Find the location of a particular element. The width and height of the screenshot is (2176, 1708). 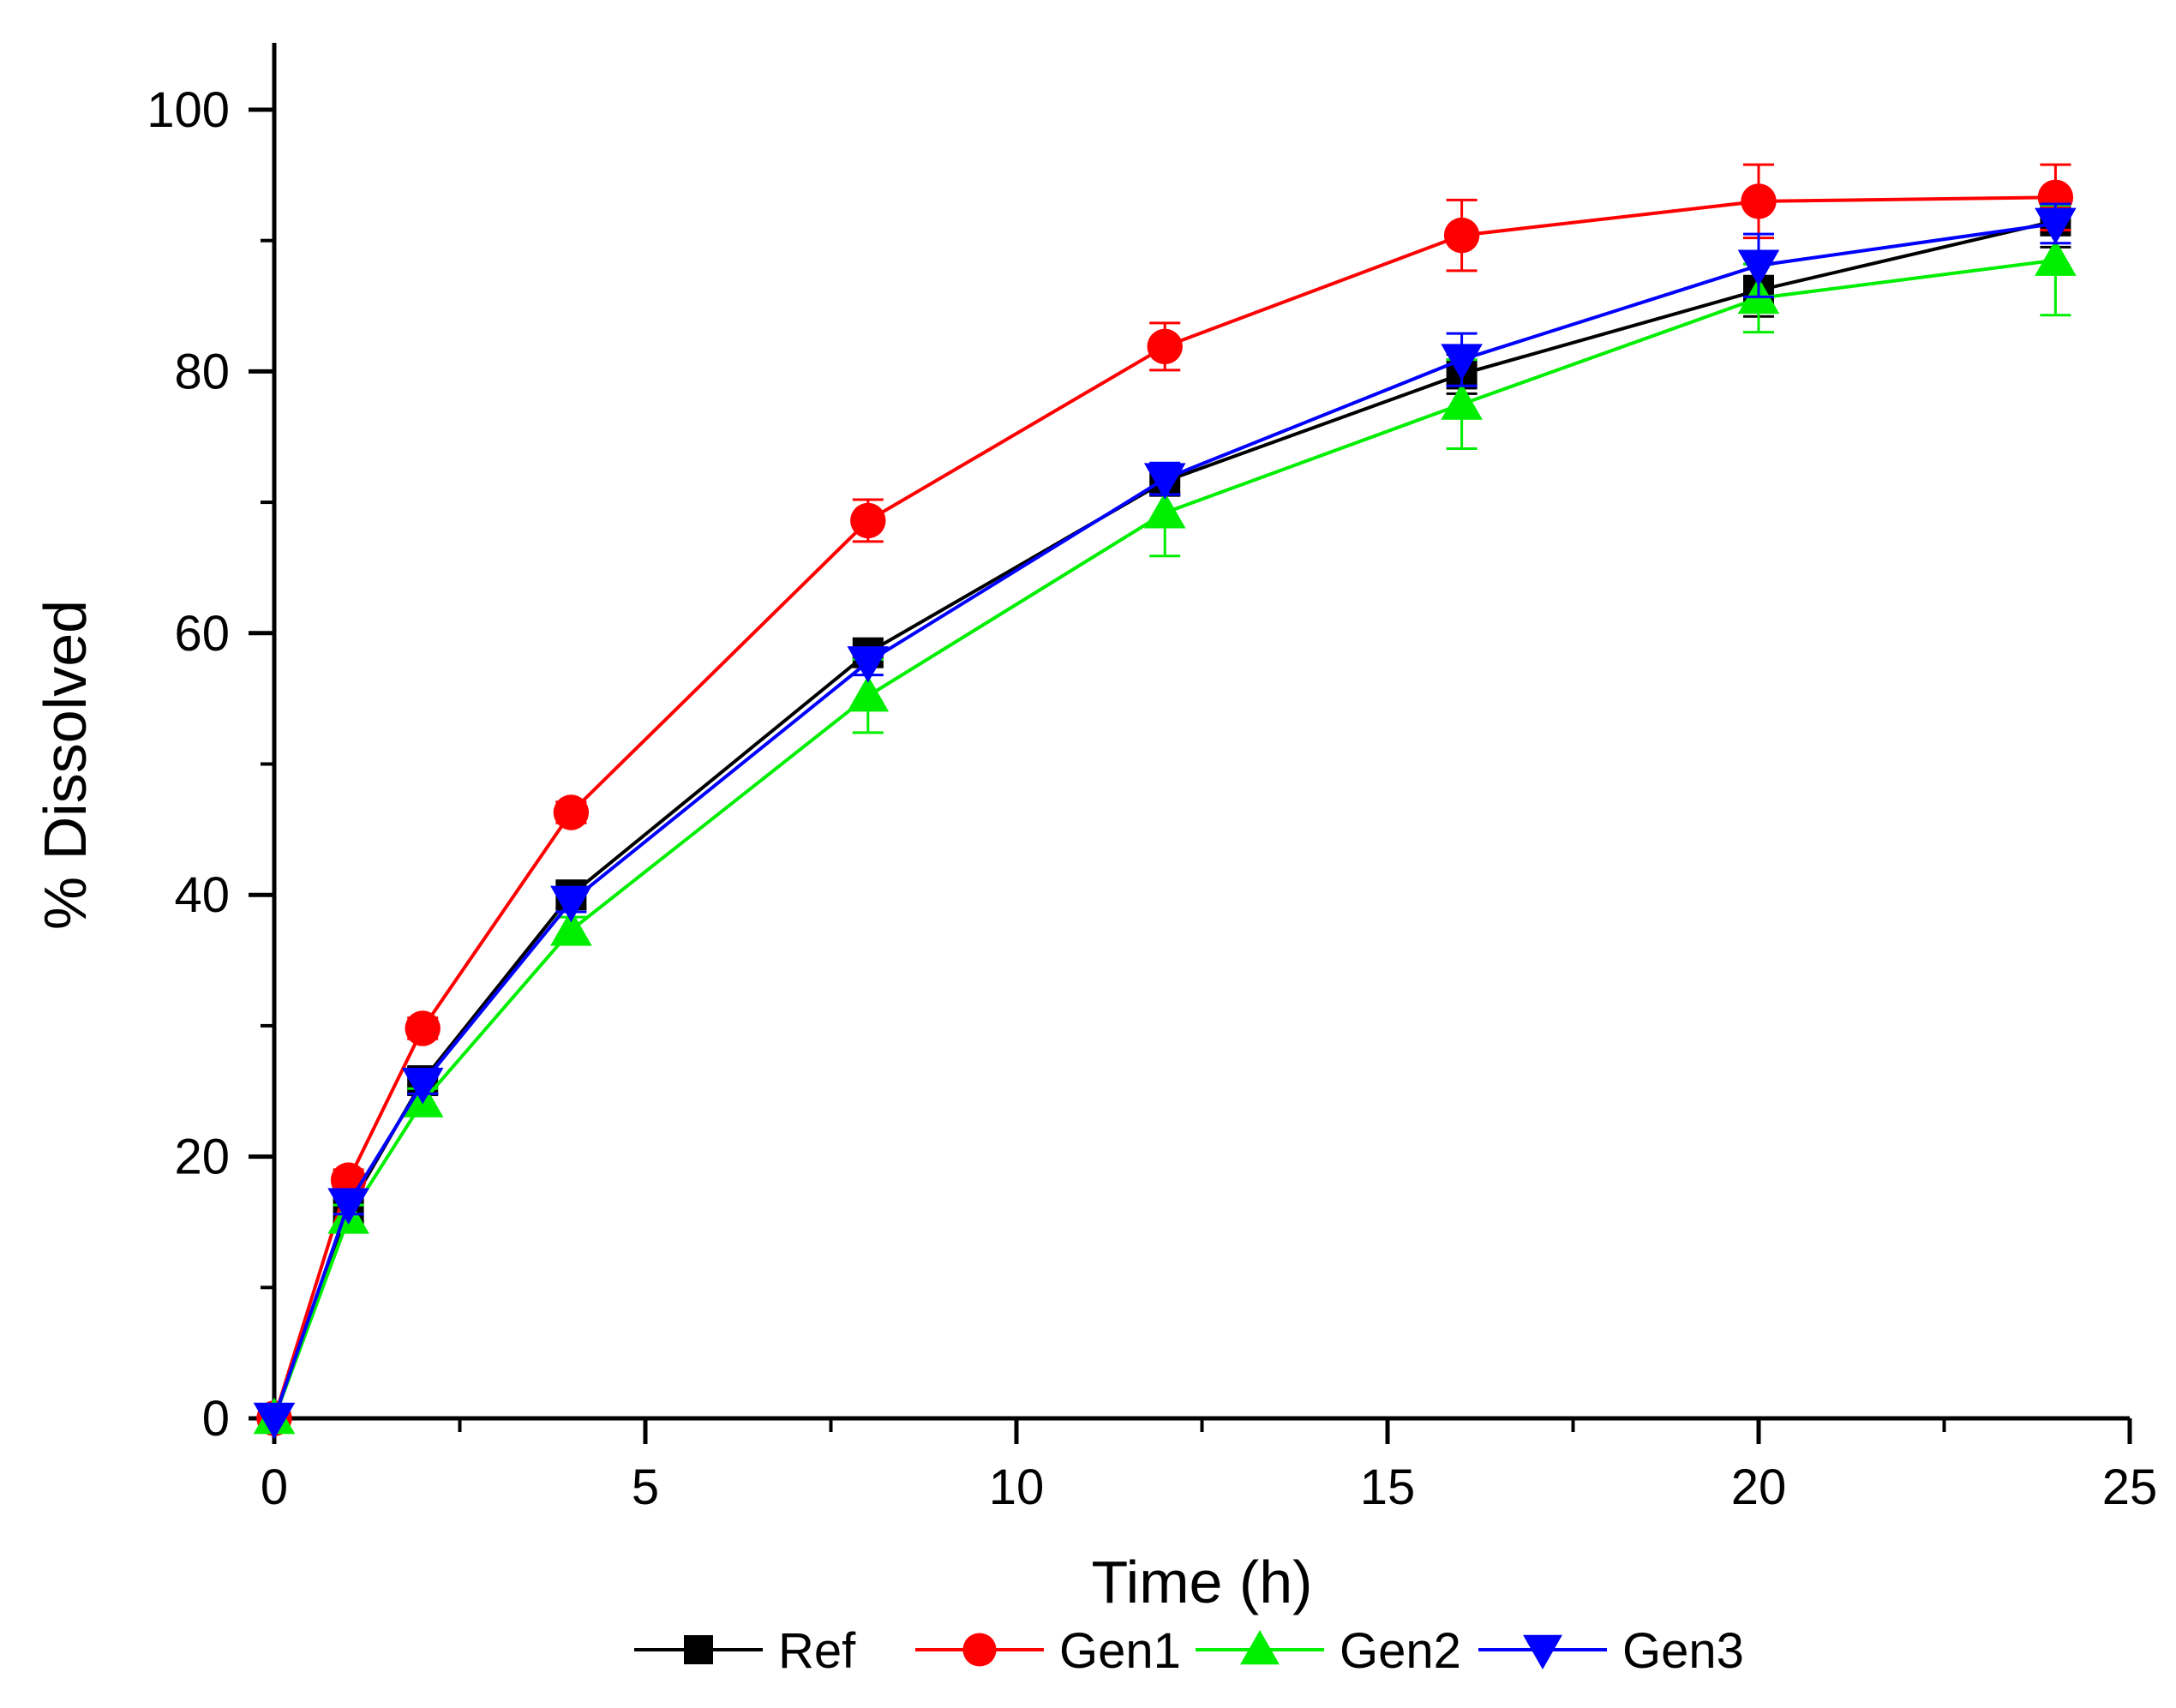

x-tick-label: 25 is located at coordinates (2130, 1487).